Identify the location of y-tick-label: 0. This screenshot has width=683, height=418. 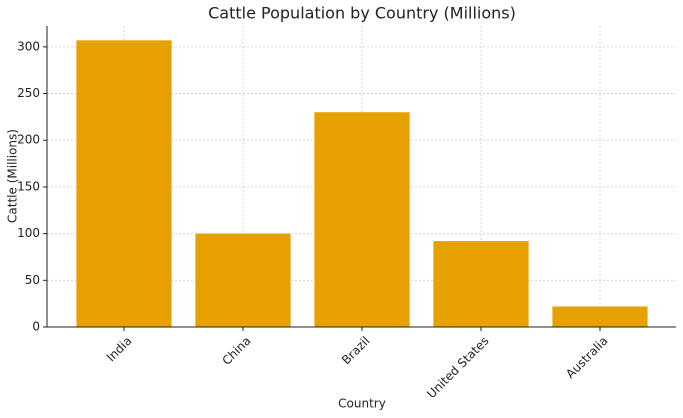
(36, 327).